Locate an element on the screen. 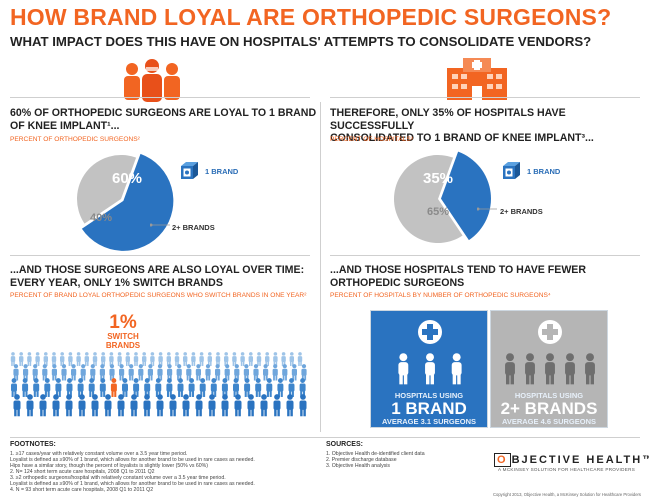 The height and width of the screenshot is (501, 649). panel2-pie-chart: 35% 65% is located at coordinates (442, 197).